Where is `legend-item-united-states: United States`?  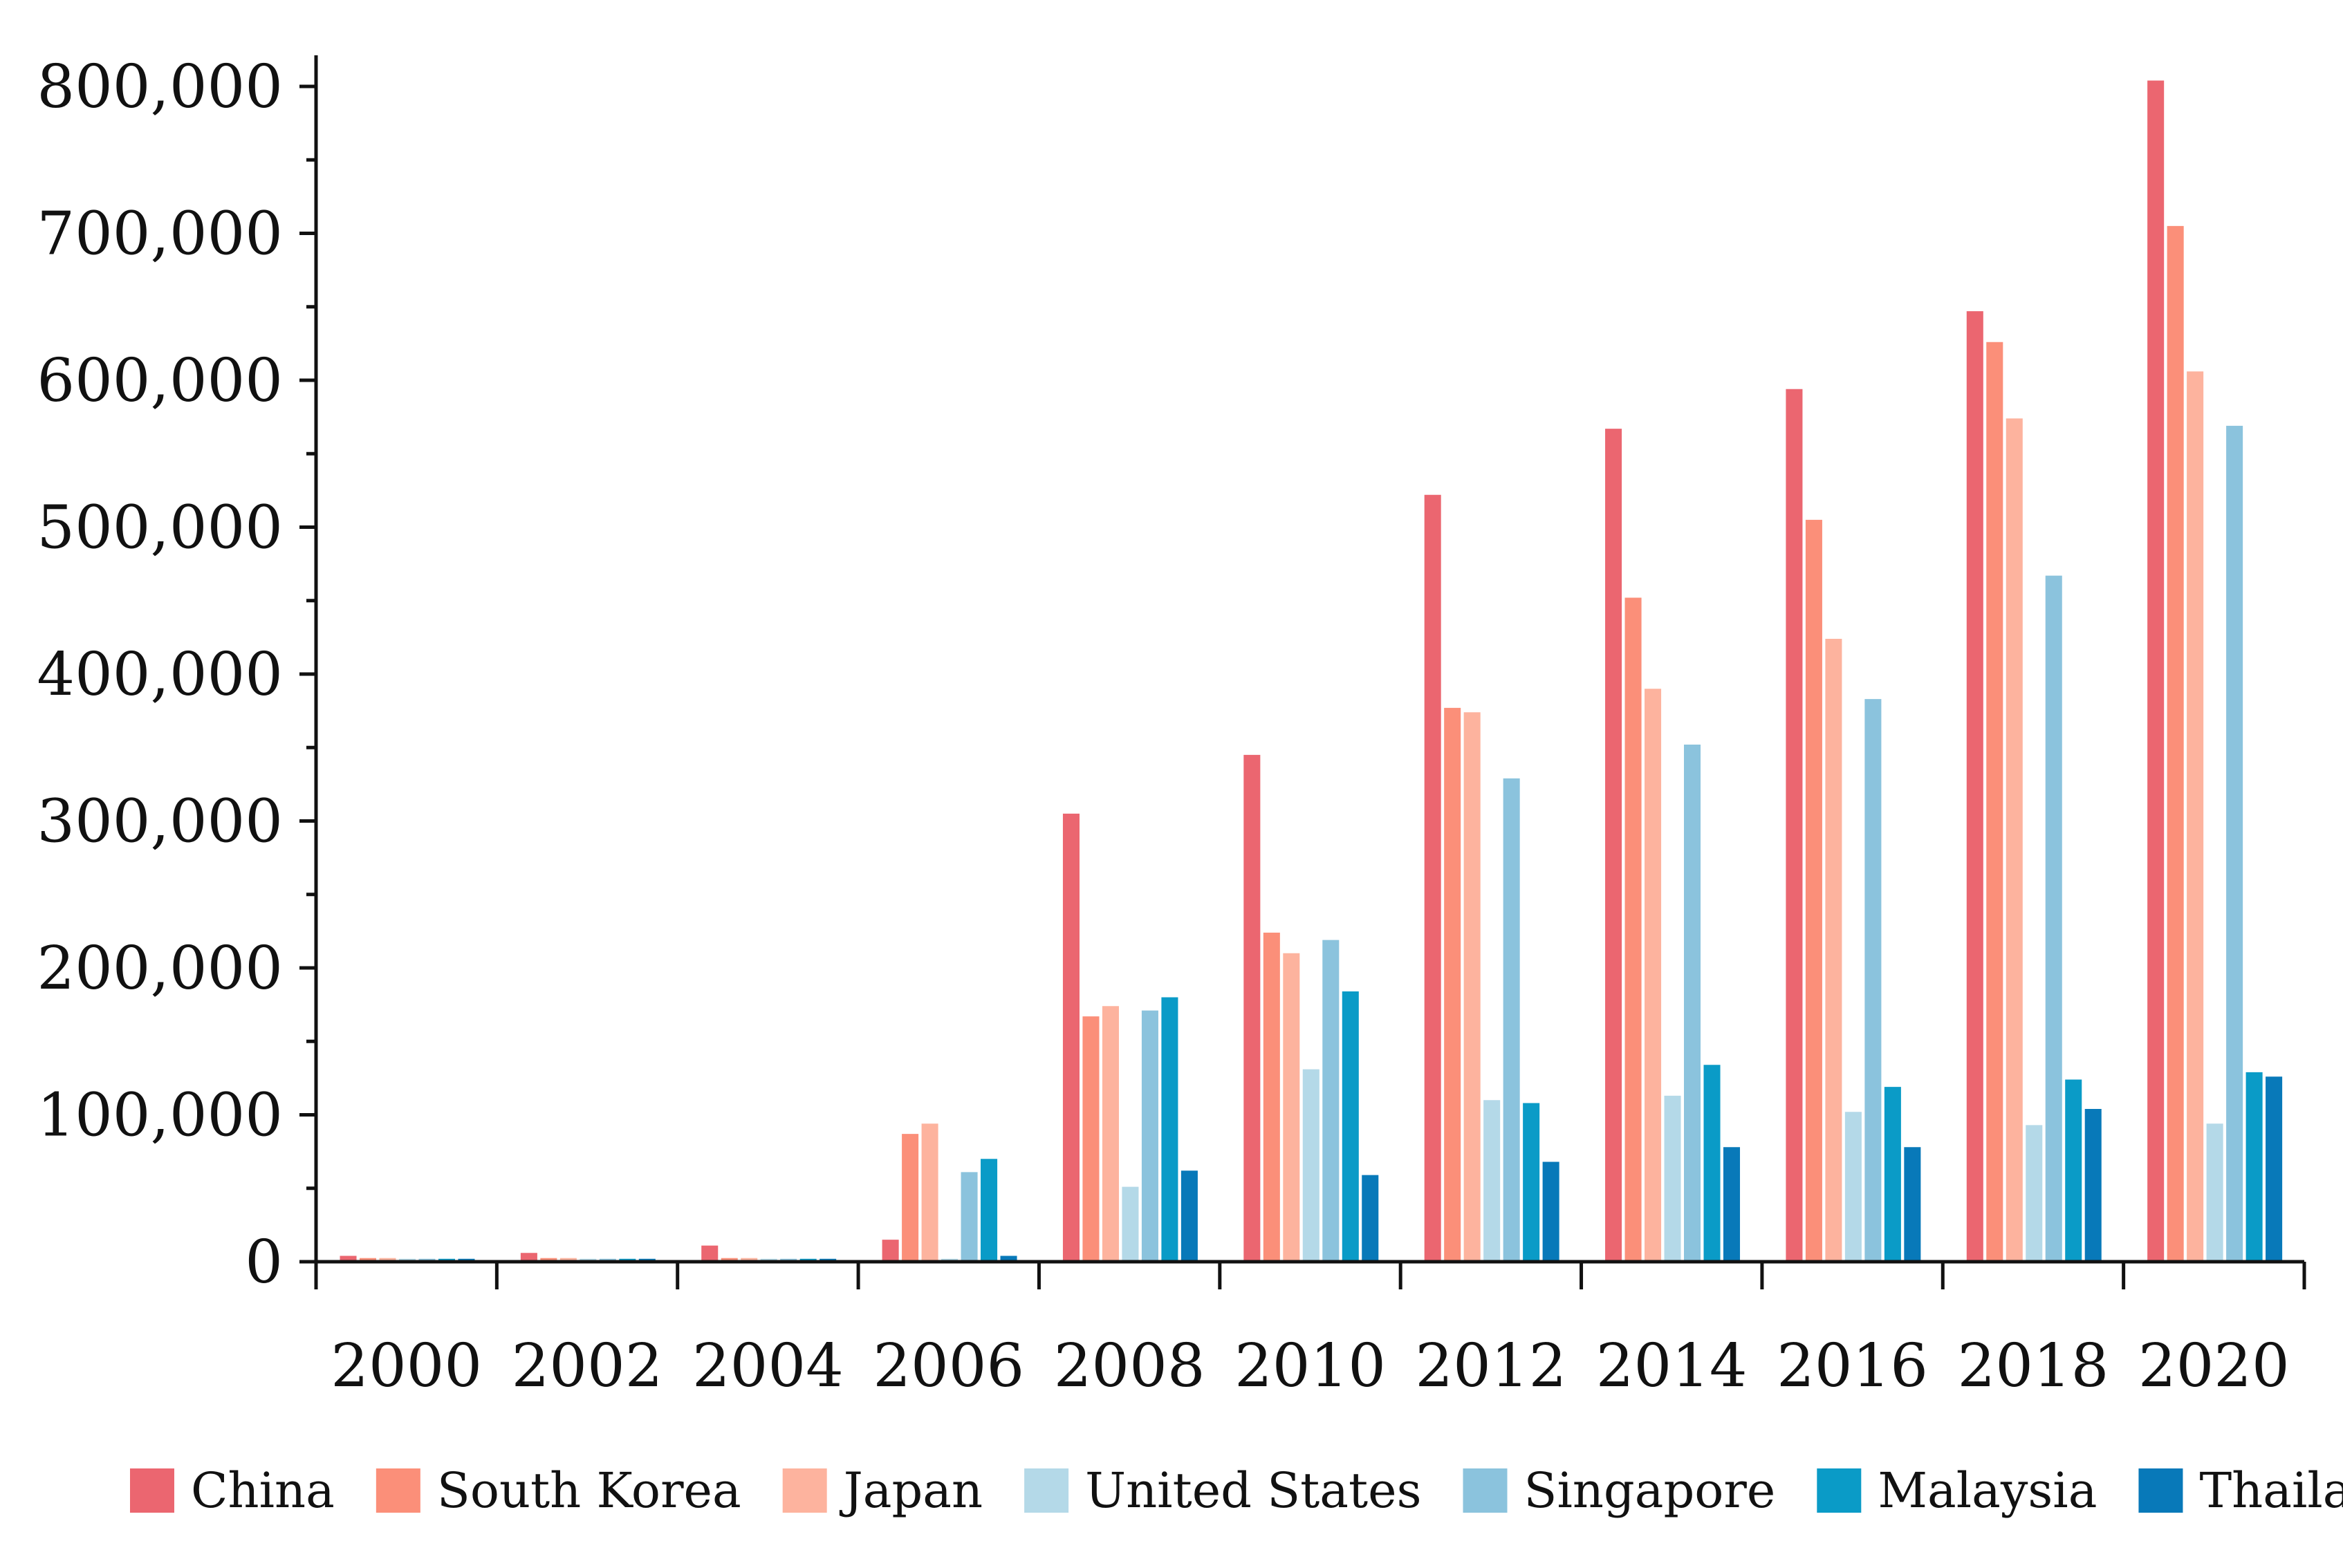
legend-item-united-states: United States is located at coordinates (1223, 1490).